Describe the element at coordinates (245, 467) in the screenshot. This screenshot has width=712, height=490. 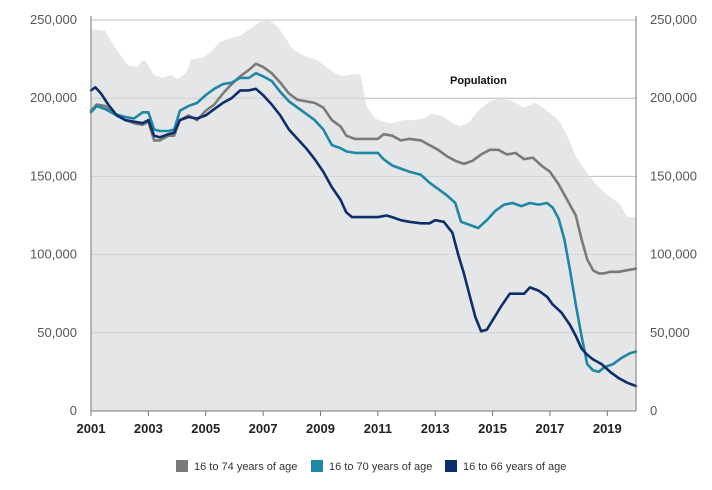
I see `legend-label: 16 to 74 years of age` at that location.